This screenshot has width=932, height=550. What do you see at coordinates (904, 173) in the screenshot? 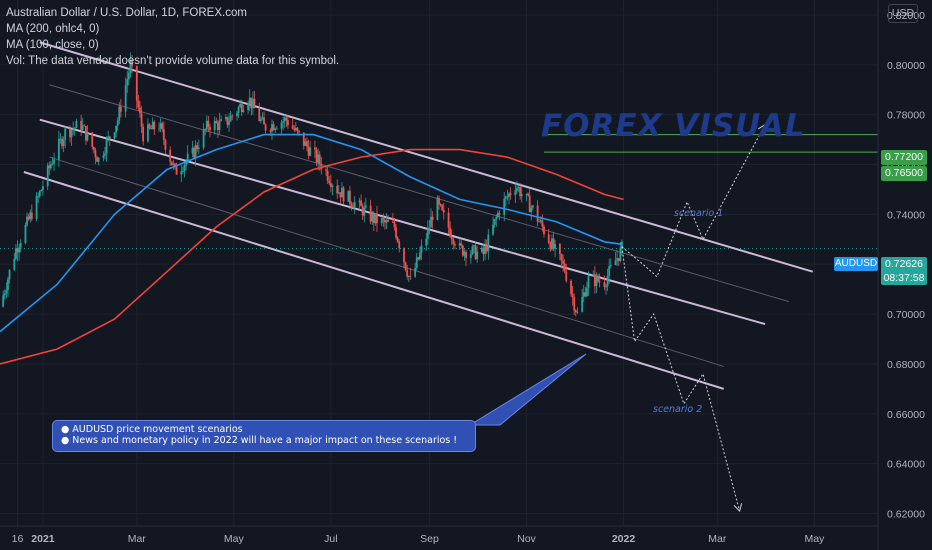
I see `level-tag-low: 0.76500` at bounding box center [904, 173].